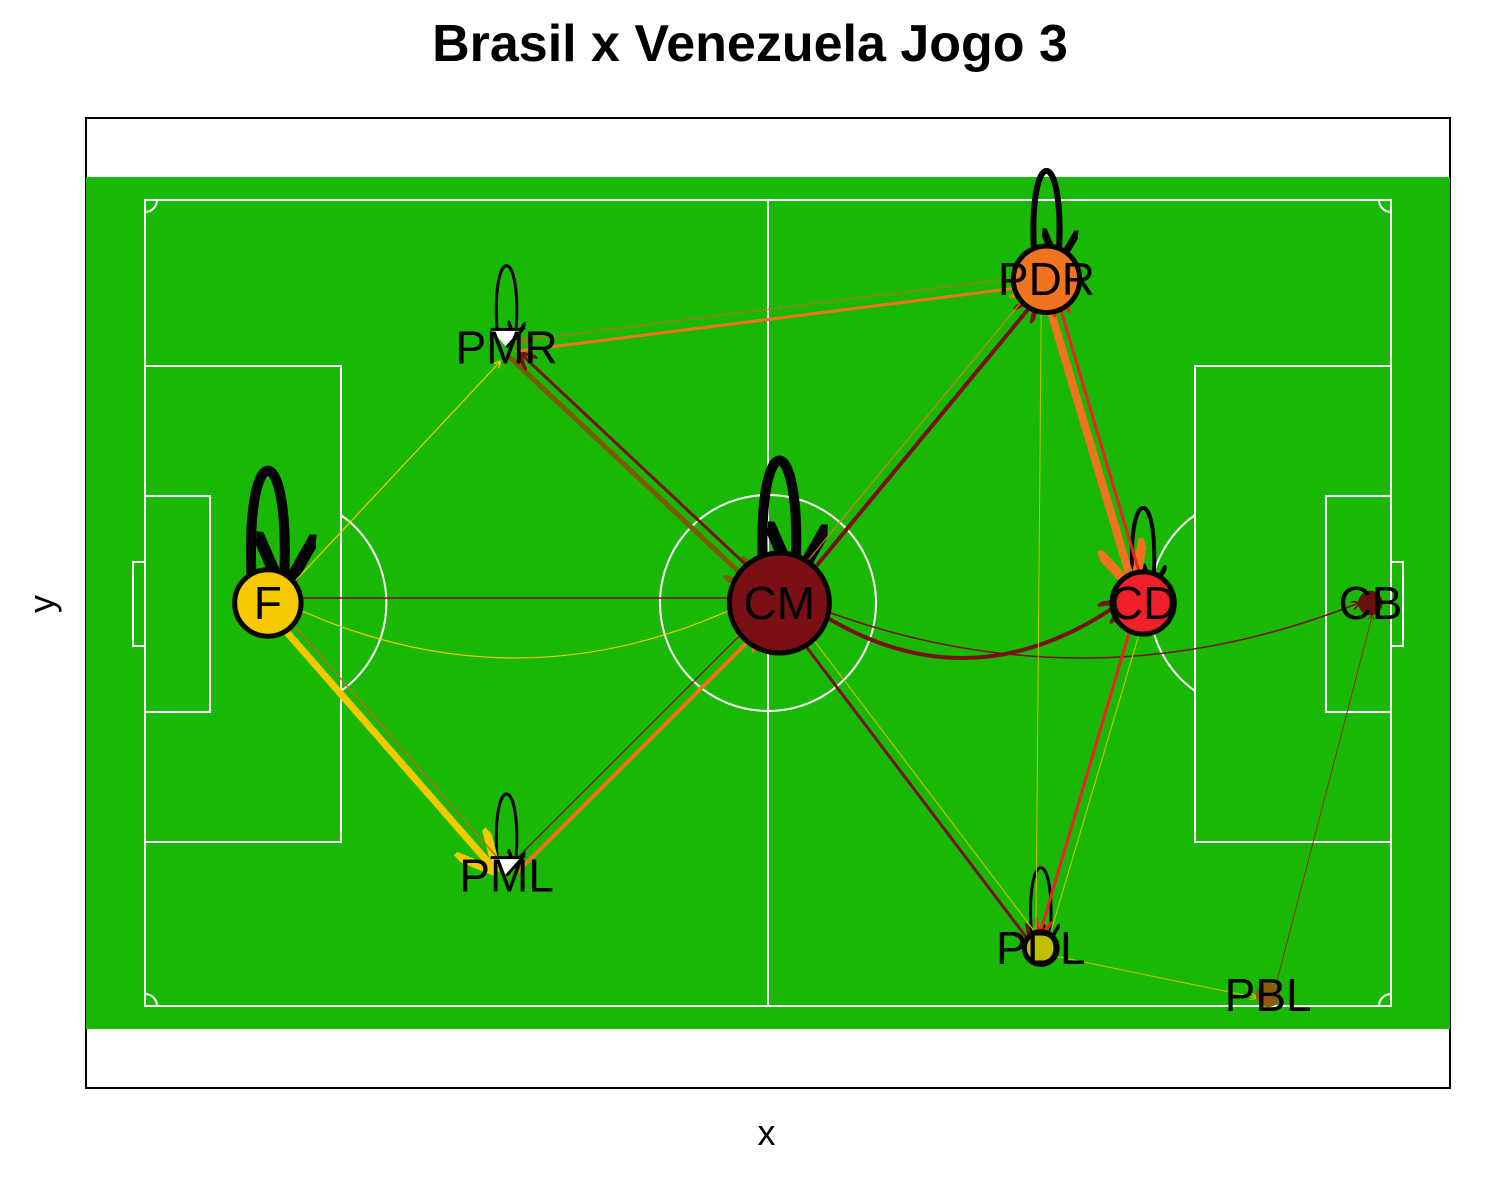 This screenshot has height=1200, width=1500. What do you see at coordinates (776, 514) in the screenshot?
I see `edge-cm-to-cm` at bounding box center [776, 514].